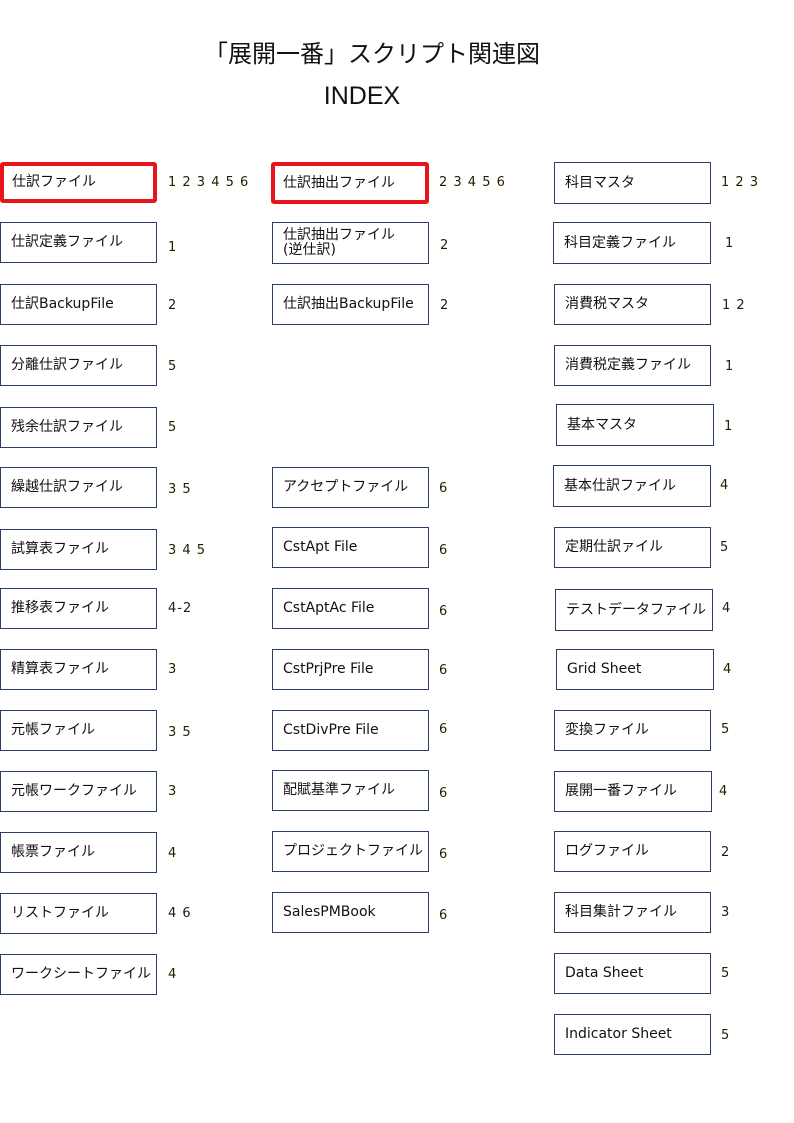 The width and height of the screenshot is (794, 1123). Describe the element at coordinates (618, 1034) in the screenshot. I see `file-box-label: Indicator Sheet` at that location.